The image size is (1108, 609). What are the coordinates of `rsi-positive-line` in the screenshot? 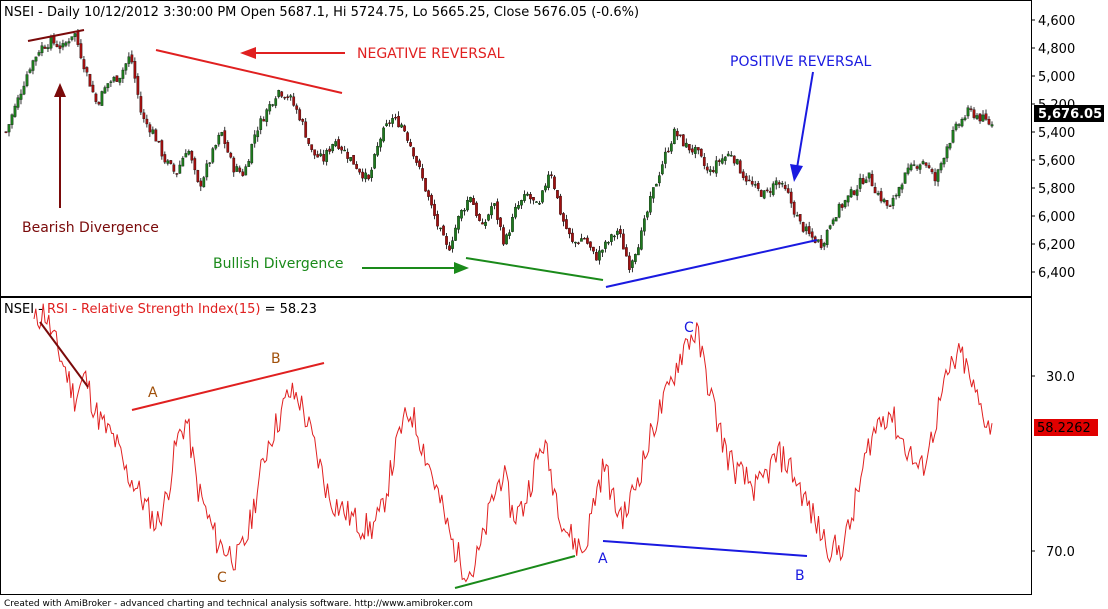 It's located at (705, 548).